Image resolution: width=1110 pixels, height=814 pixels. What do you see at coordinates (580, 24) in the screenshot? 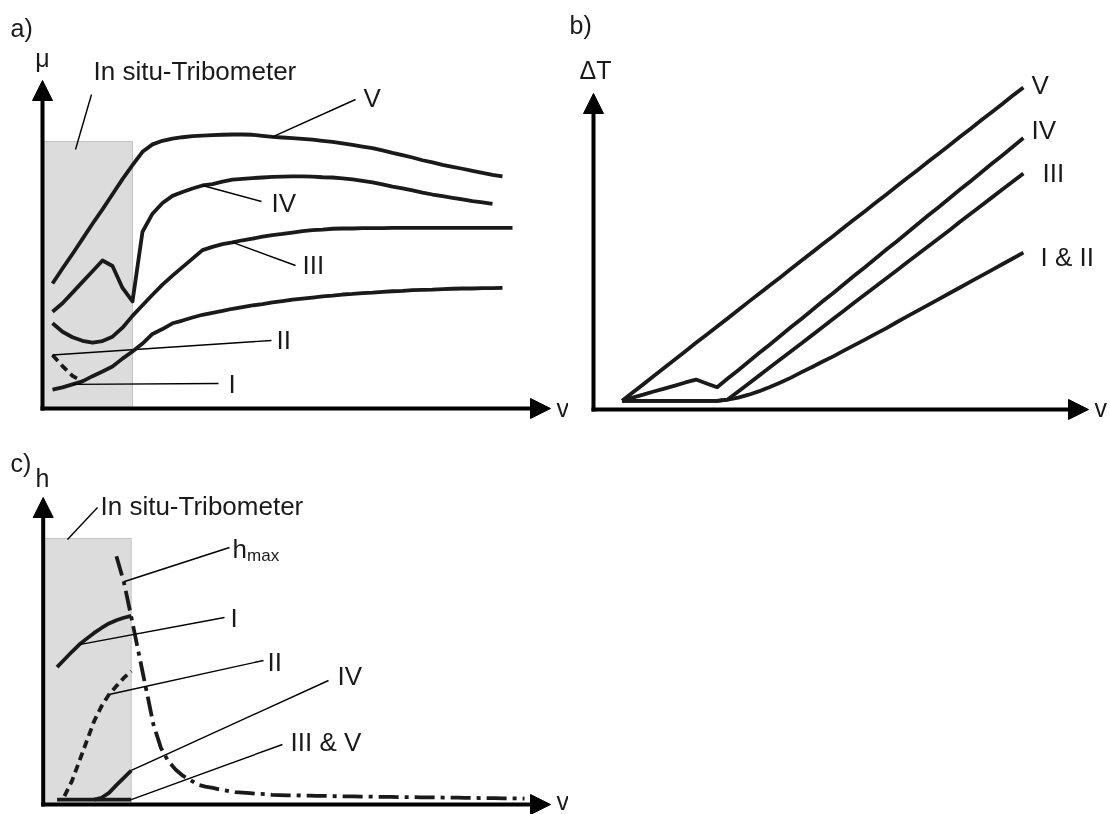
I see `chart-title: b)` at bounding box center [580, 24].